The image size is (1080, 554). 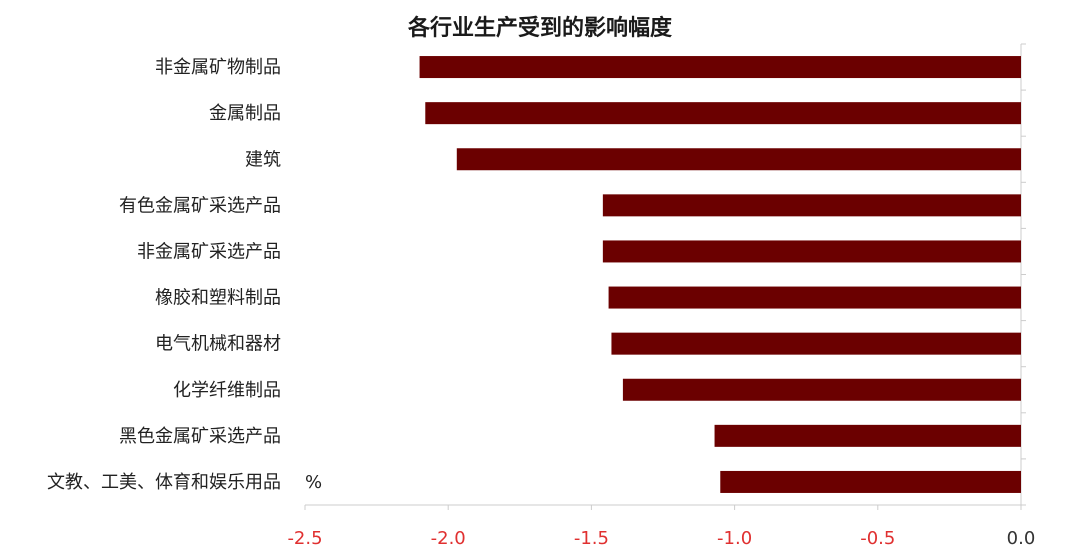 I want to click on category-label: 建筑, so click(x=263, y=159).